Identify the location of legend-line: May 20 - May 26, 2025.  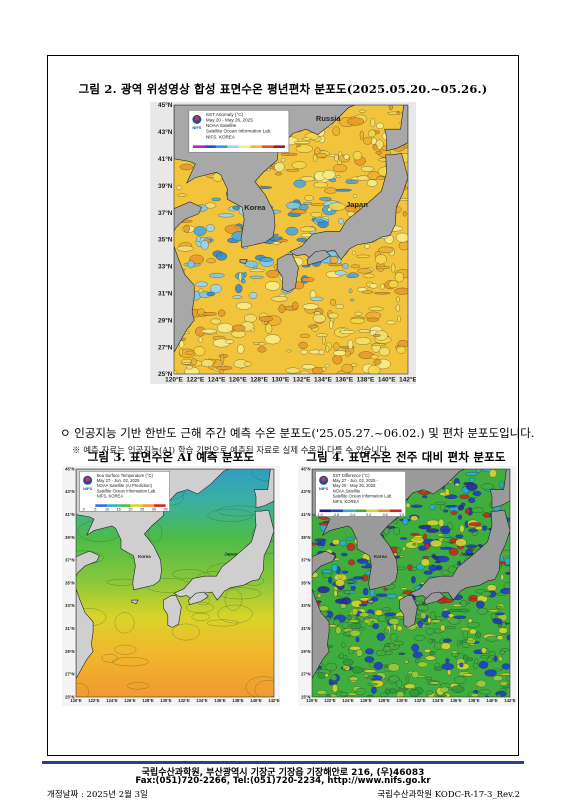
(229, 119).